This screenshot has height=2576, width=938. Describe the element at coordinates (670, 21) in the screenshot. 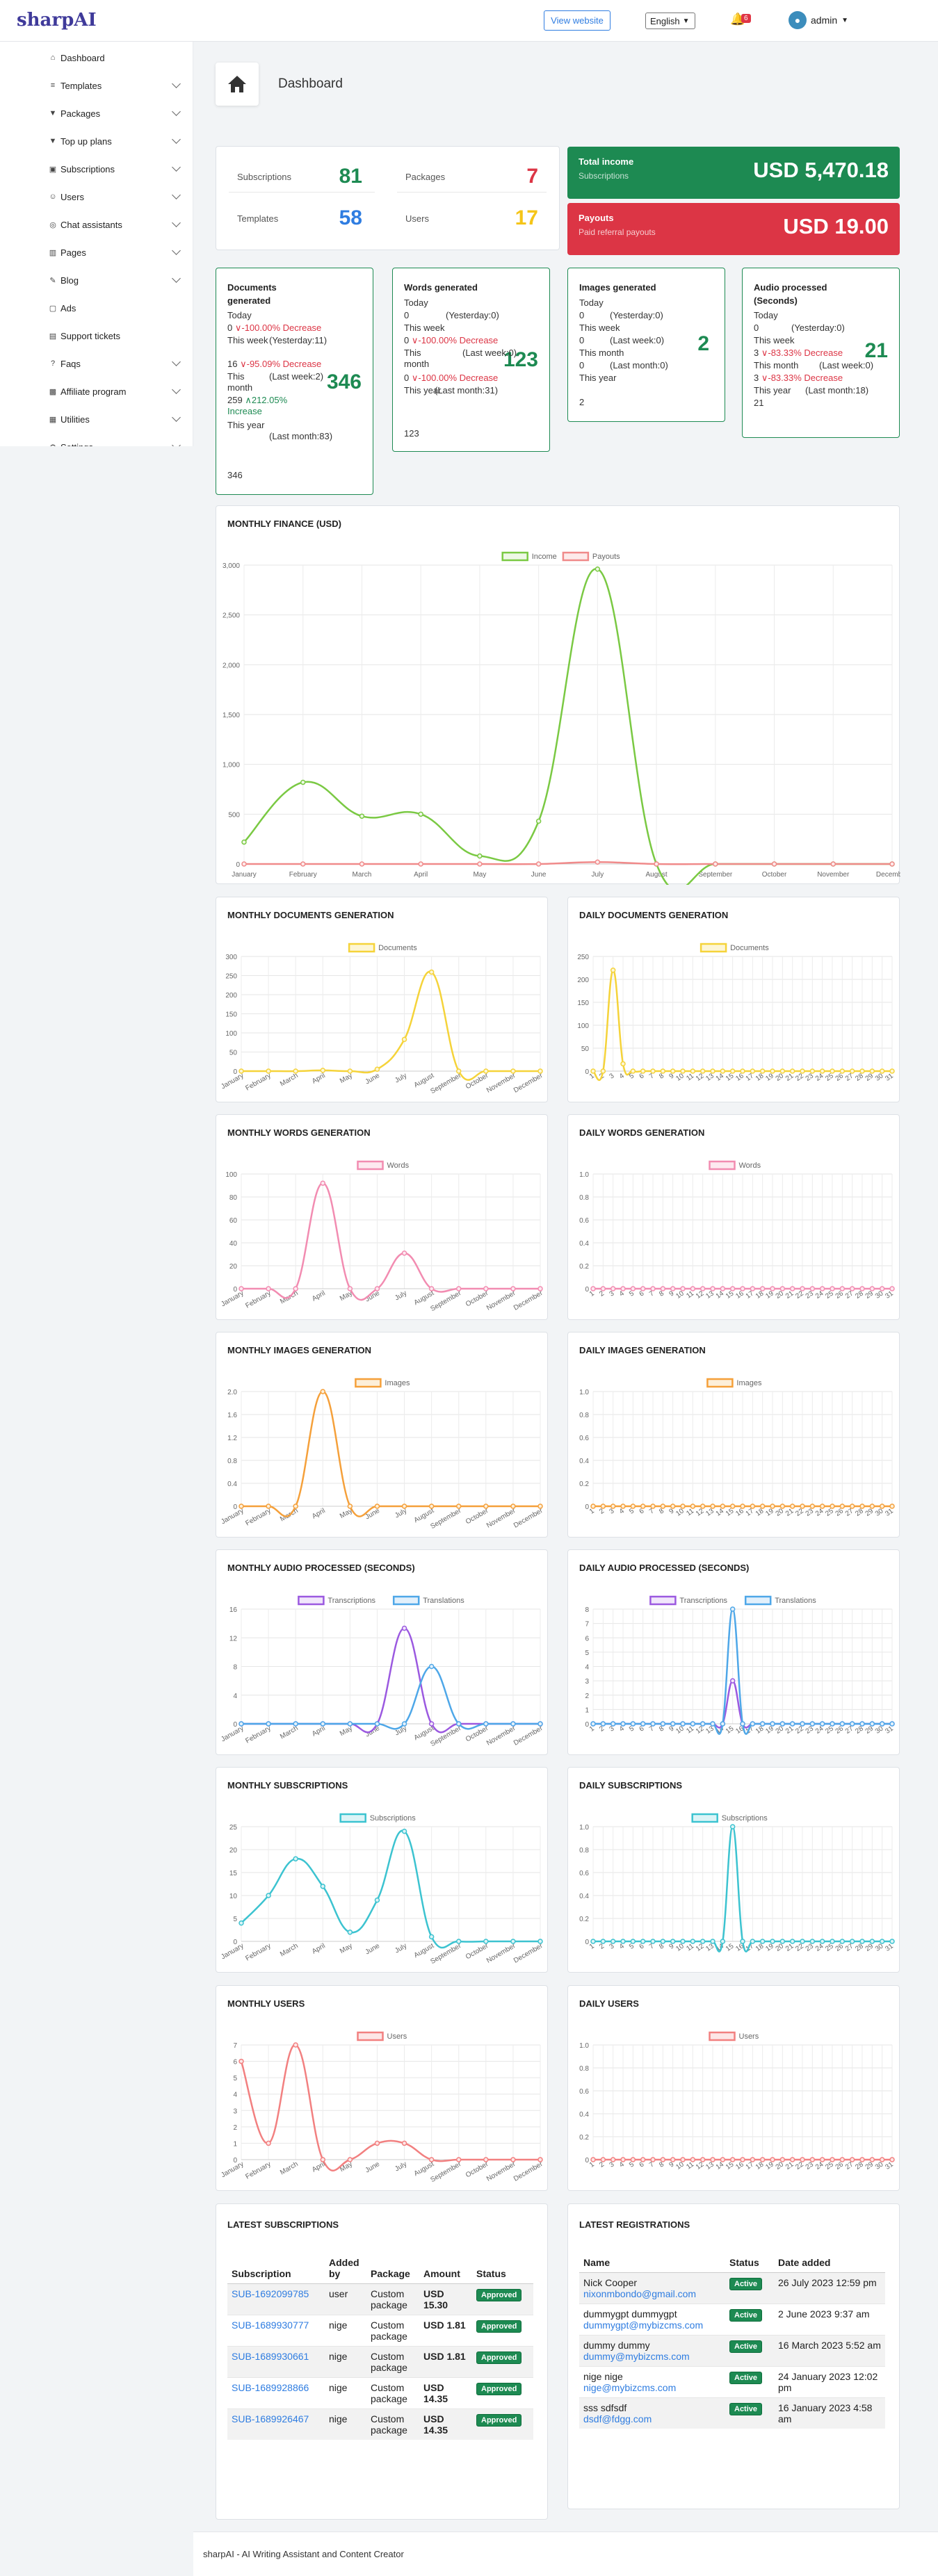

I see `language-select: English ▼` at that location.